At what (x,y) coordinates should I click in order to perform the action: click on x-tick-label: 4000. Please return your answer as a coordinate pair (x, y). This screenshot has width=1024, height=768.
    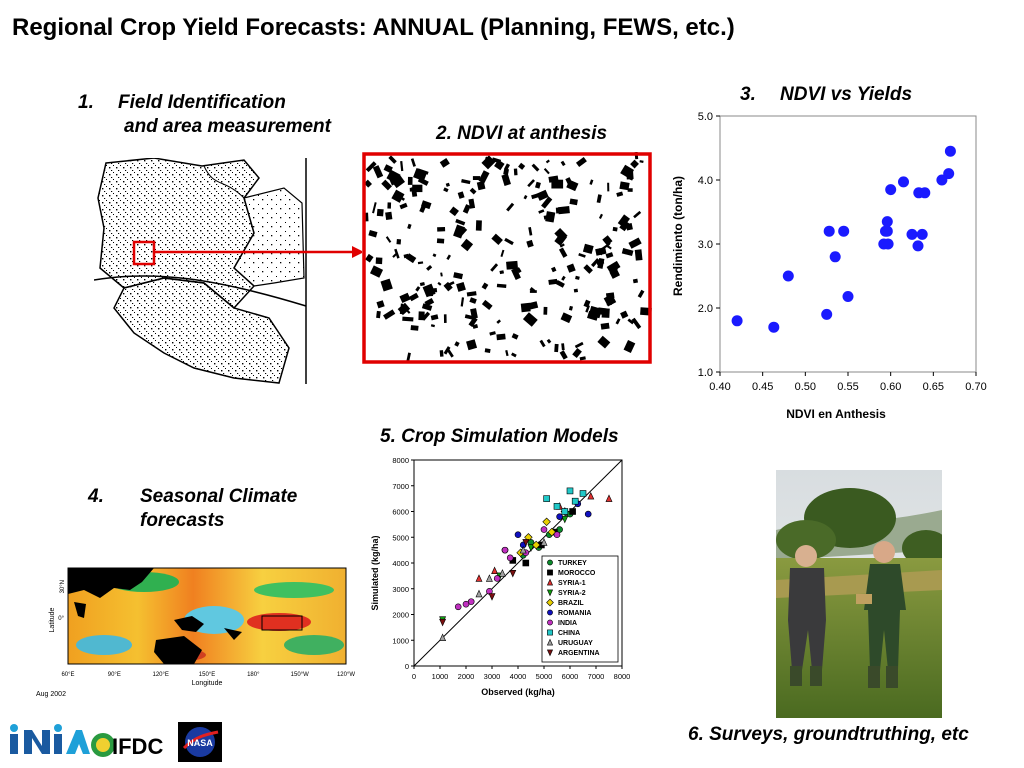
    Looking at the image, I should click on (518, 676).